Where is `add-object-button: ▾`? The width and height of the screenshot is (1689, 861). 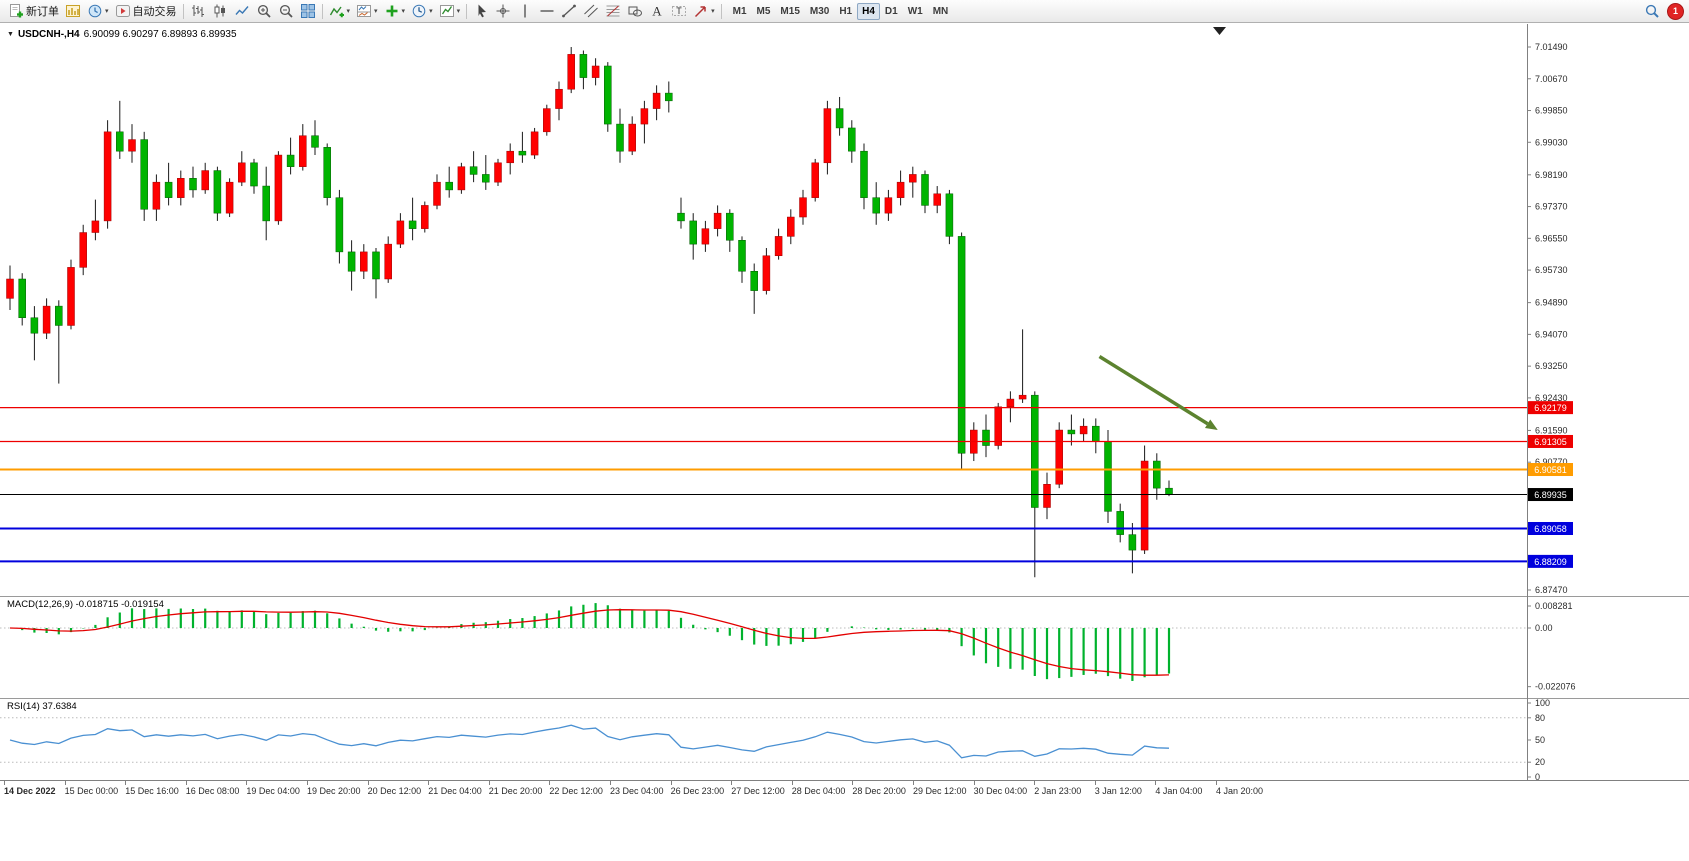
add-object-button: ▾ is located at coordinates (395, 11).